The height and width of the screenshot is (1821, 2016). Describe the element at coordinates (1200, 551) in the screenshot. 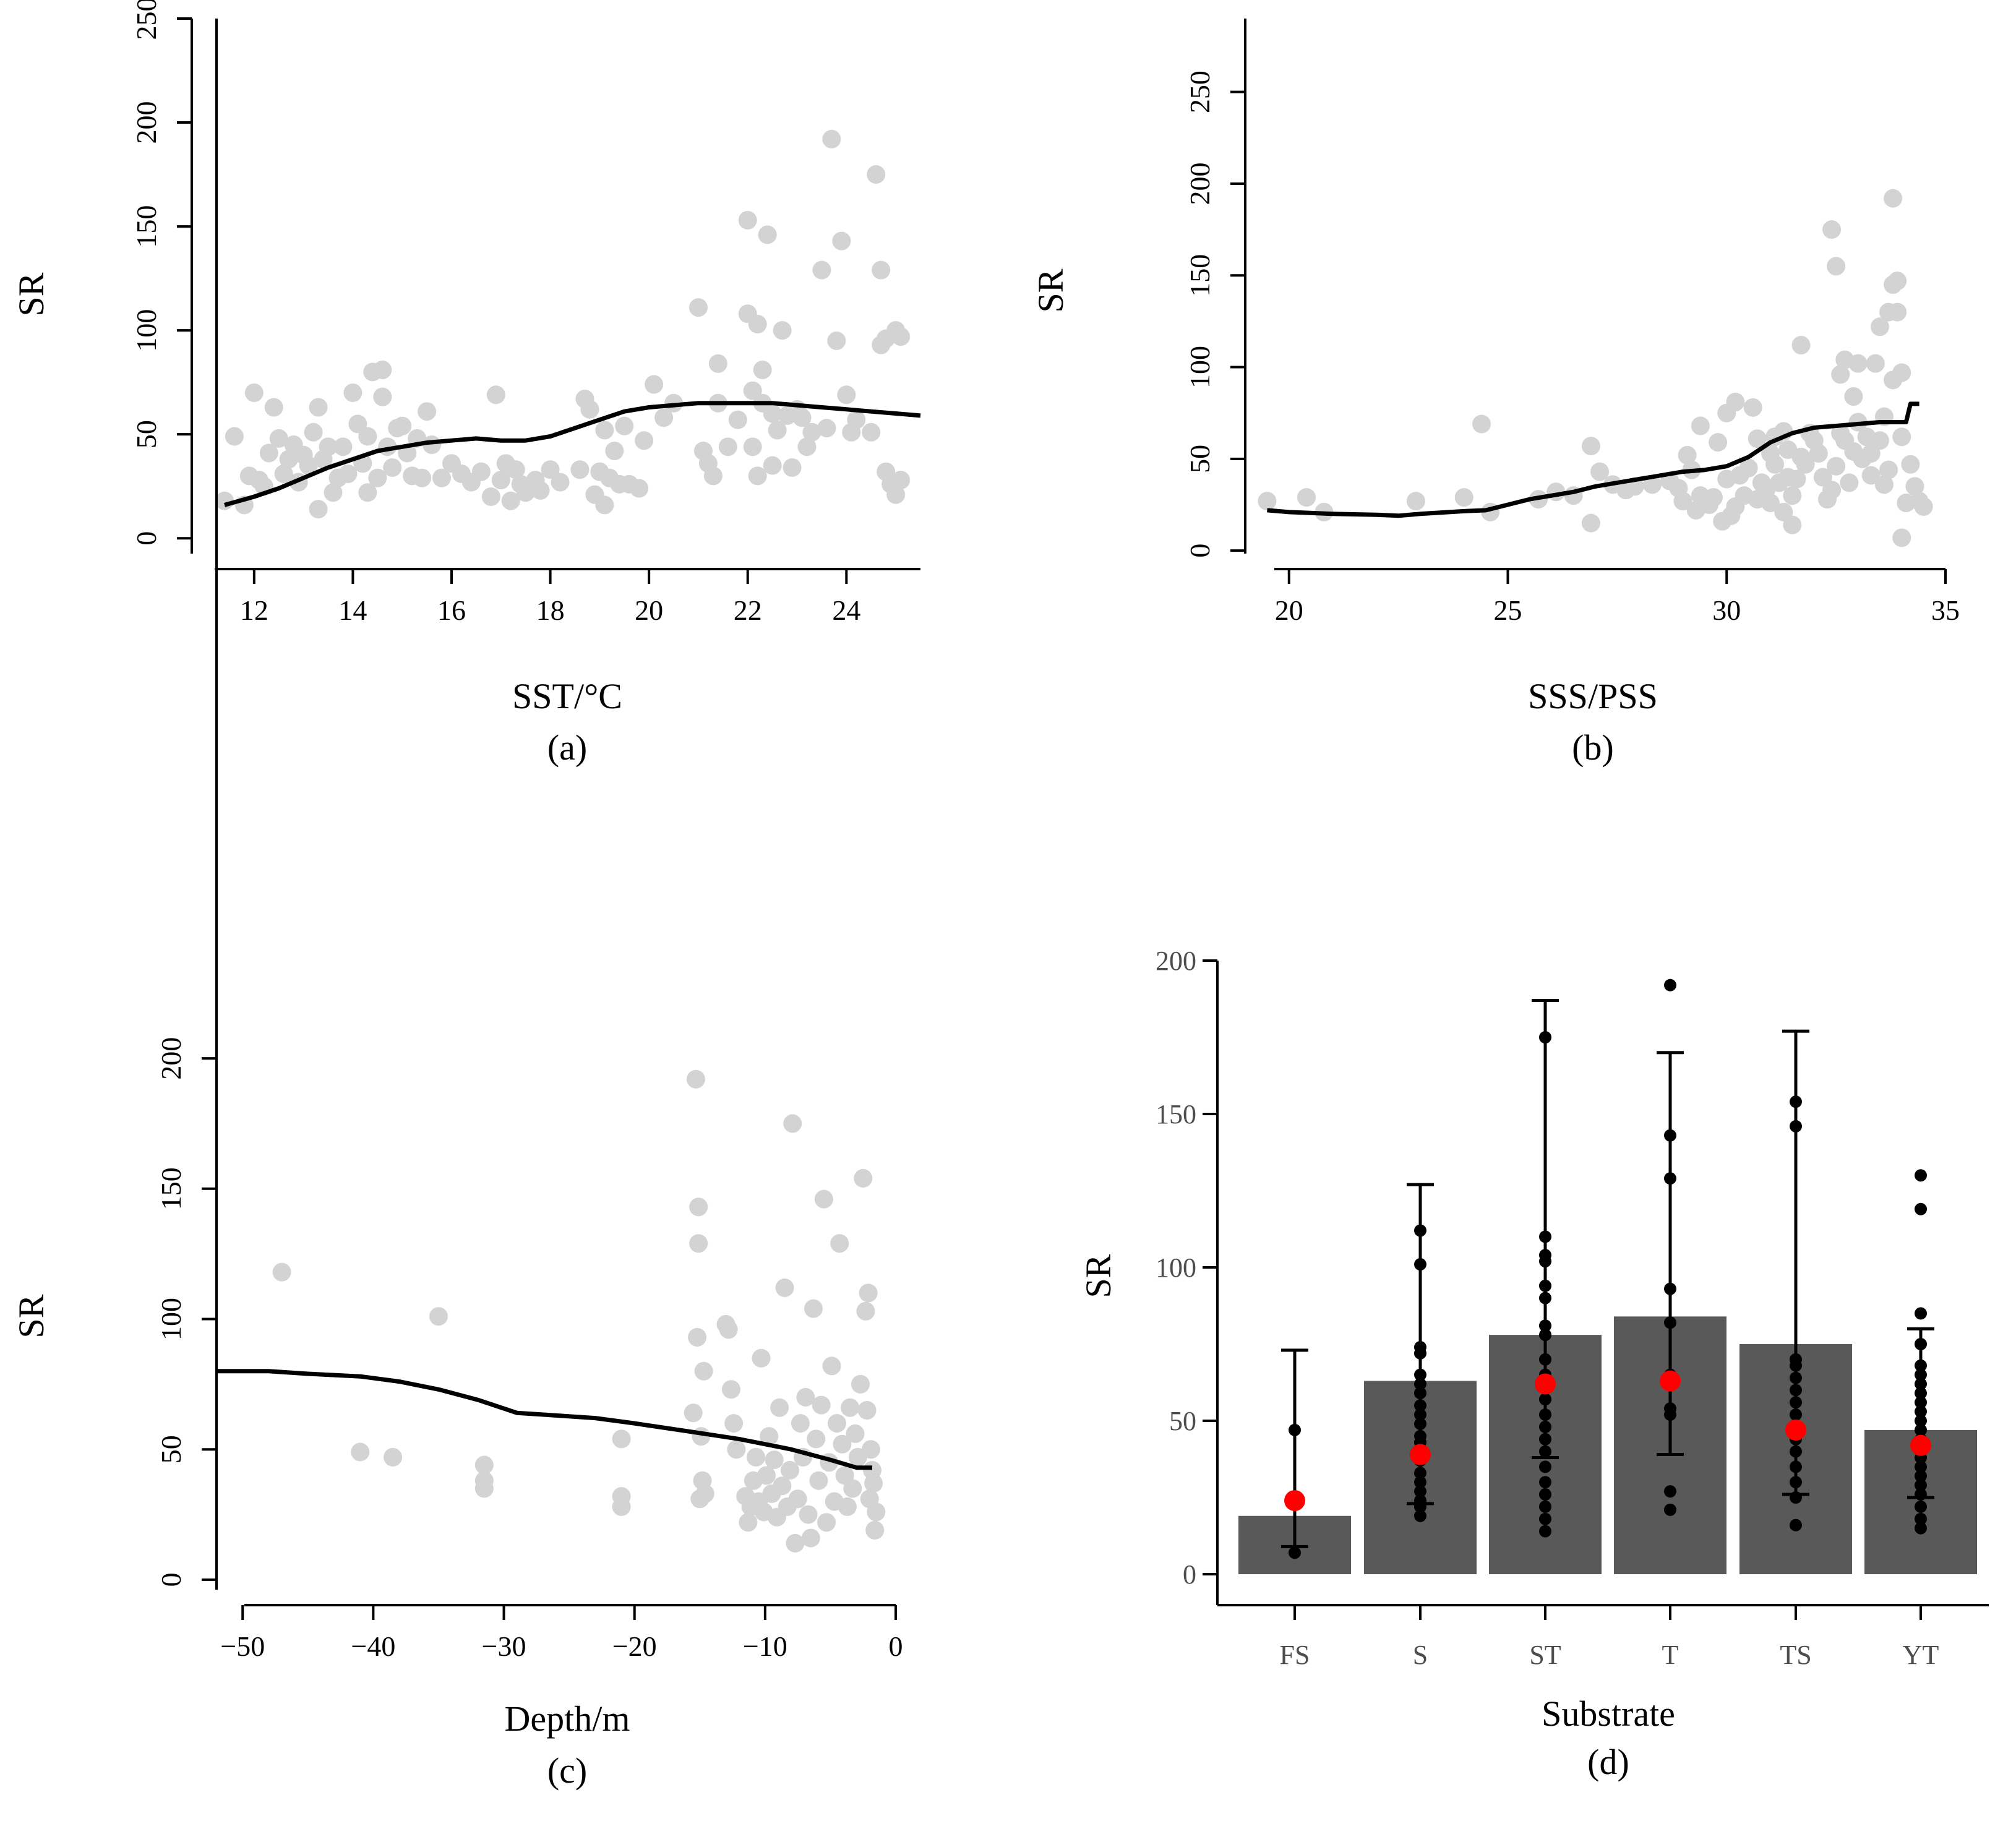

I see `panel-b-ytick-label: 0` at that location.